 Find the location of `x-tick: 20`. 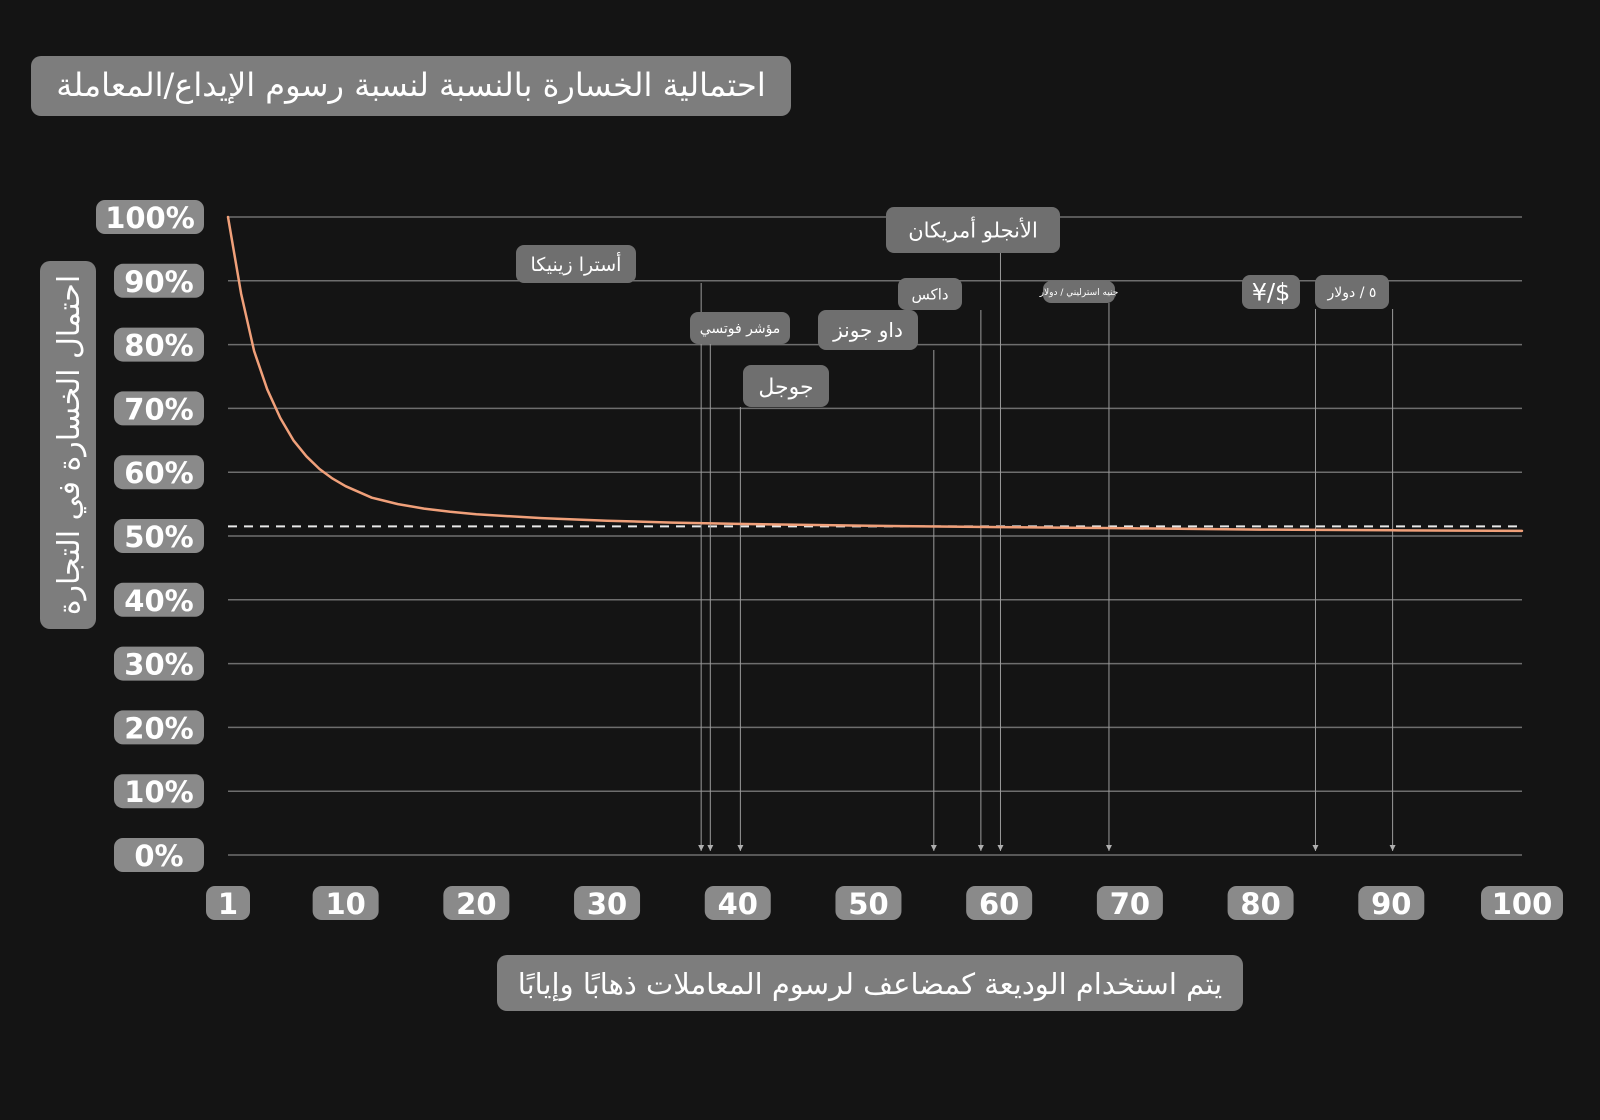

x-tick: 20 is located at coordinates (476, 903).